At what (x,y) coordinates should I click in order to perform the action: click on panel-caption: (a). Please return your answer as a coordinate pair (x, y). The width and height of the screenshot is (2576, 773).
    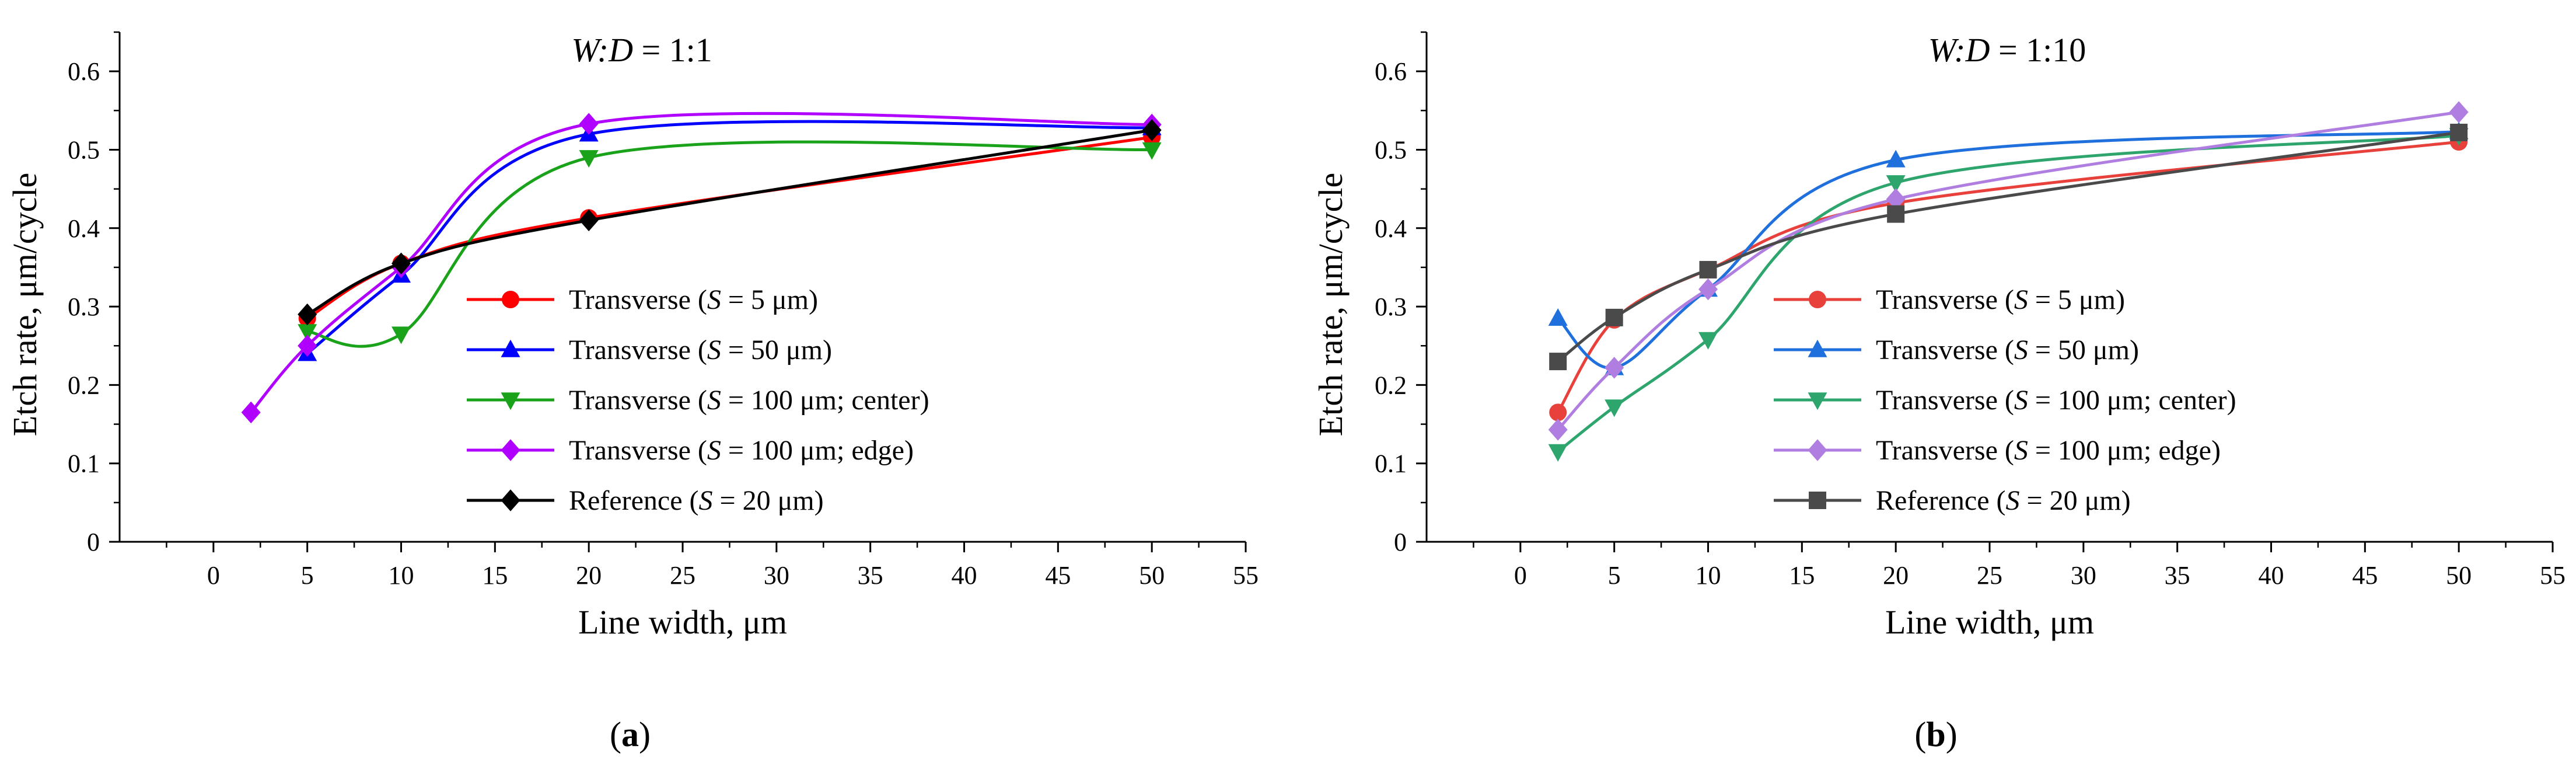
    Looking at the image, I should click on (630, 734).